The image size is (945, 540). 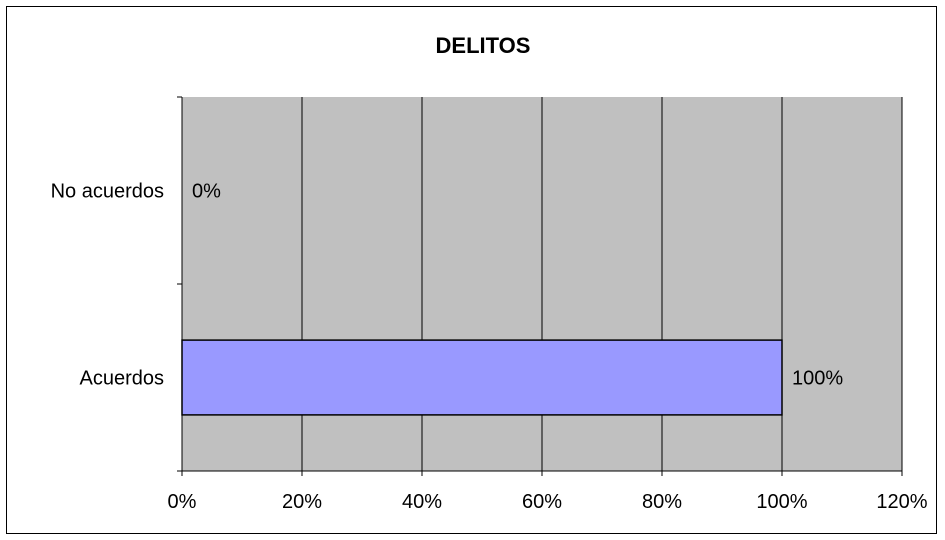 I want to click on chart-title: DELITOS, so click(x=483, y=45).